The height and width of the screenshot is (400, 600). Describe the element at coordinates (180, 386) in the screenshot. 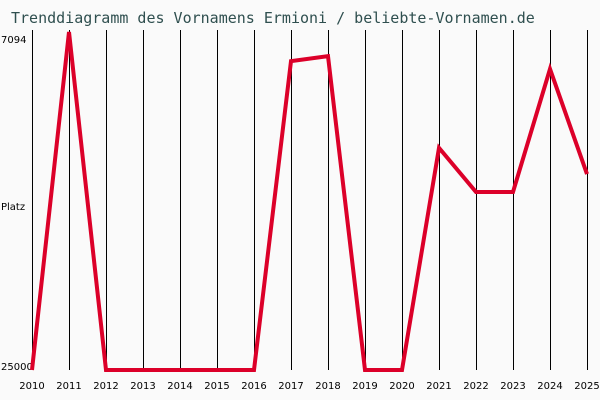

I see `x-label-2014: 2014` at that location.